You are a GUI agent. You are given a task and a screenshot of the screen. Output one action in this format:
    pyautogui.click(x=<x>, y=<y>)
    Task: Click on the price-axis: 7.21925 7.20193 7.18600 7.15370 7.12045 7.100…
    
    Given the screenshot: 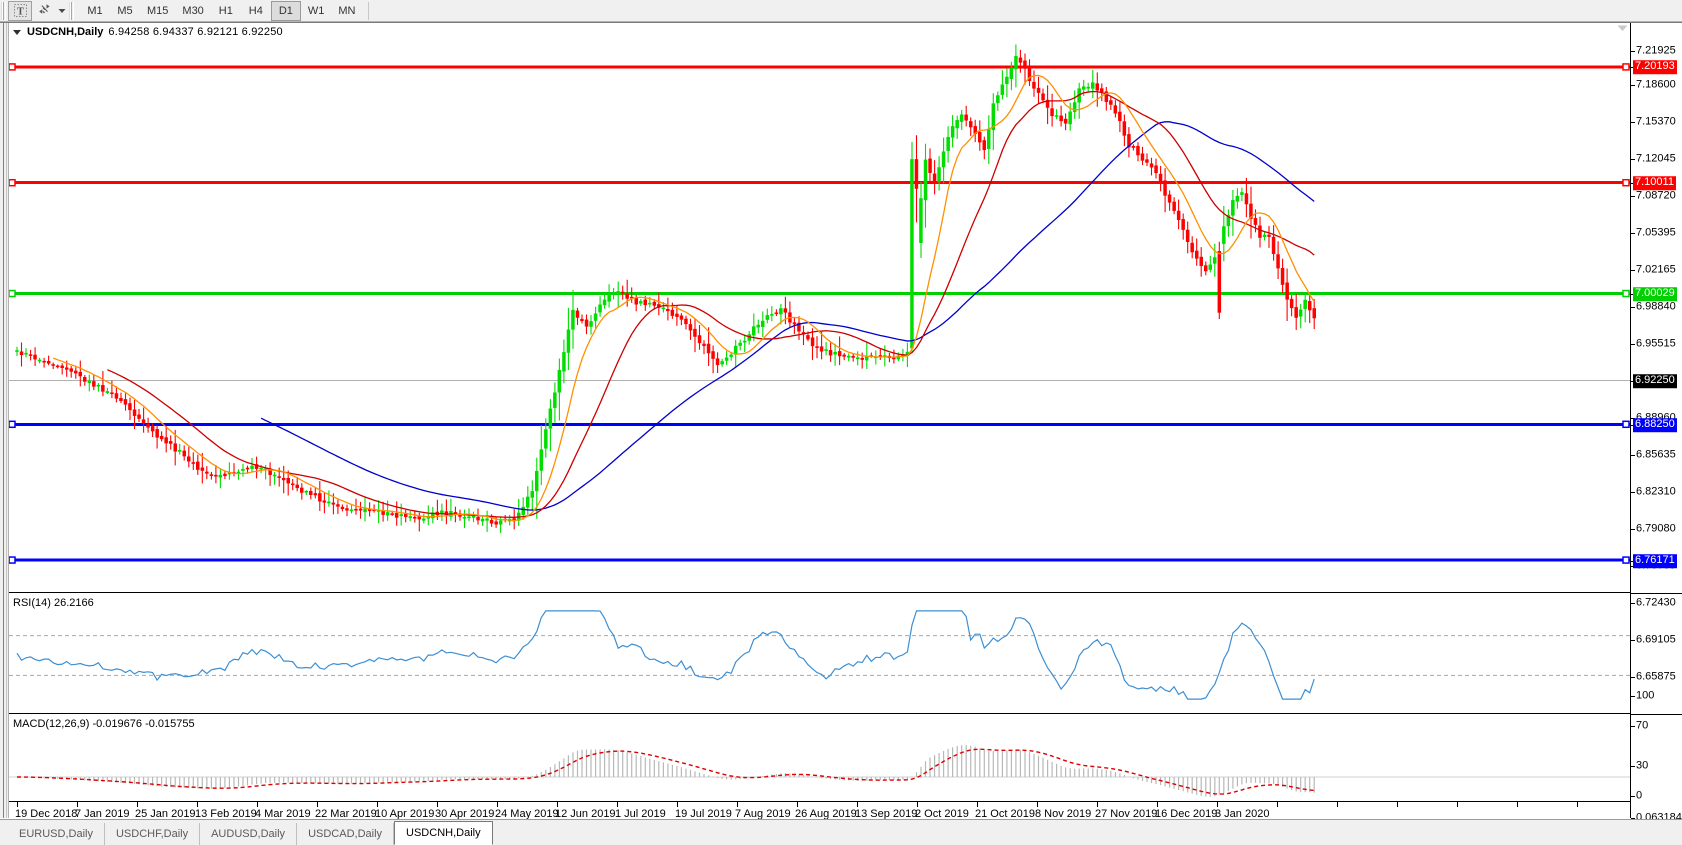 What is the action you would take?
    pyautogui.click(x=1656, y=423)
    